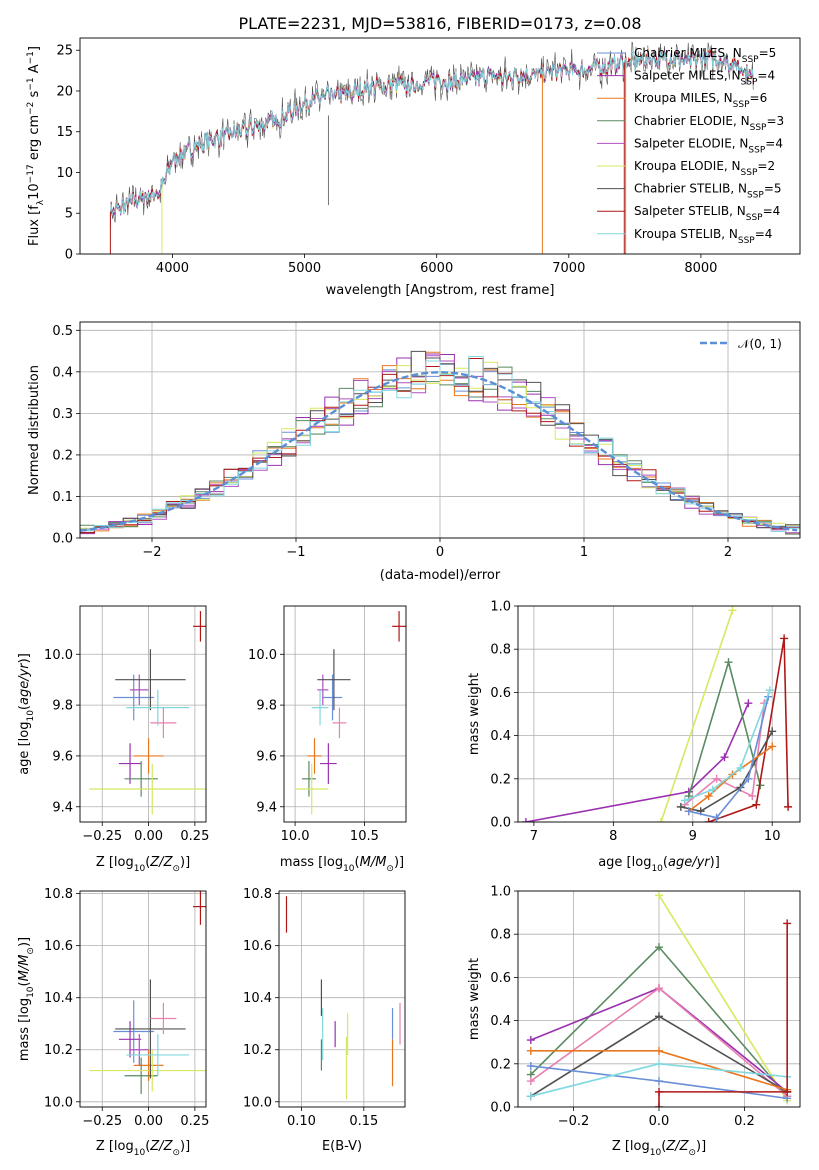 This screenshot has height=1170, width=819. Describe the element at coordinates (704, 78) in the screenshot. I see `legend-entry: Salpeter MILES, NSSP=4` at that location.